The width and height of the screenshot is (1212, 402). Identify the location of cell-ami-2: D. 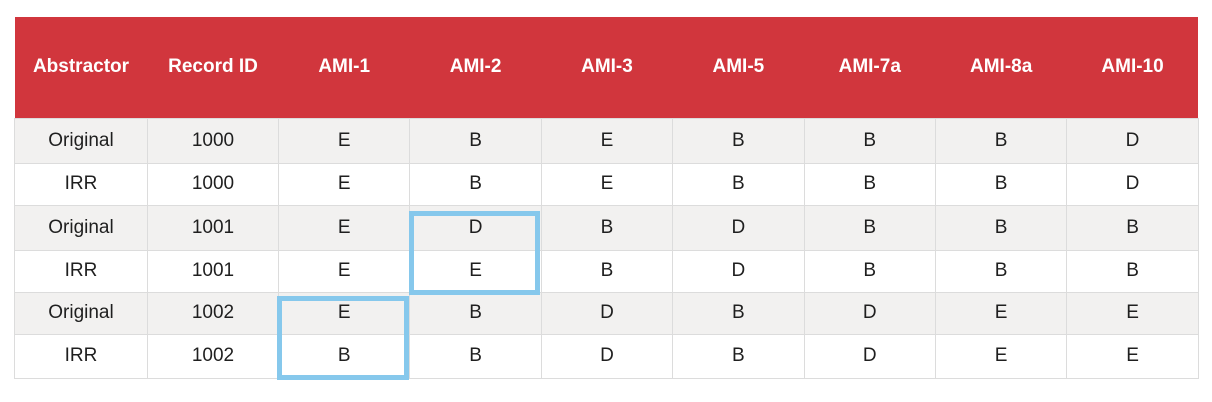
(475, 227).